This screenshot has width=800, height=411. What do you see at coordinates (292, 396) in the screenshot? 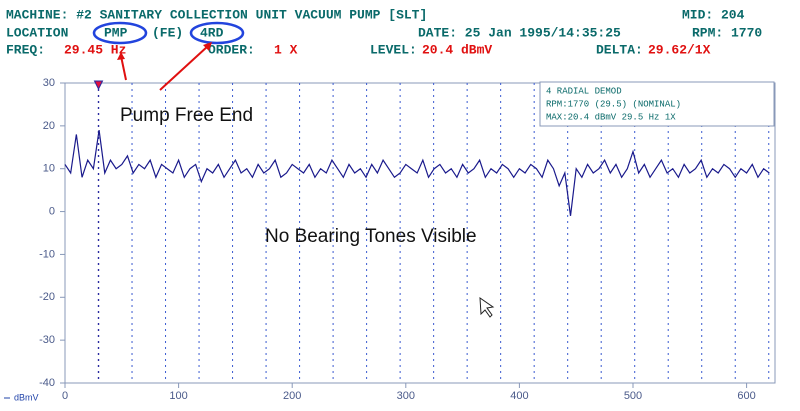
I see `x-tick-label: 200` at bounding box center [292, 396].